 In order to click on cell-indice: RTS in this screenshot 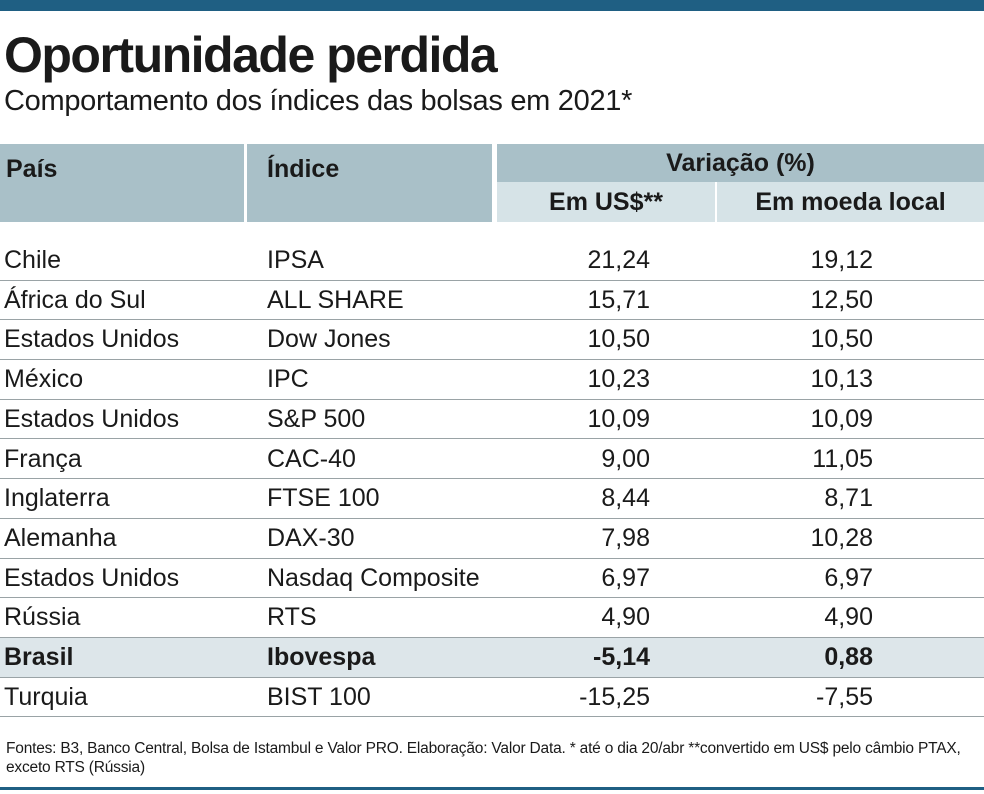, I will do `click(292, 617)`.